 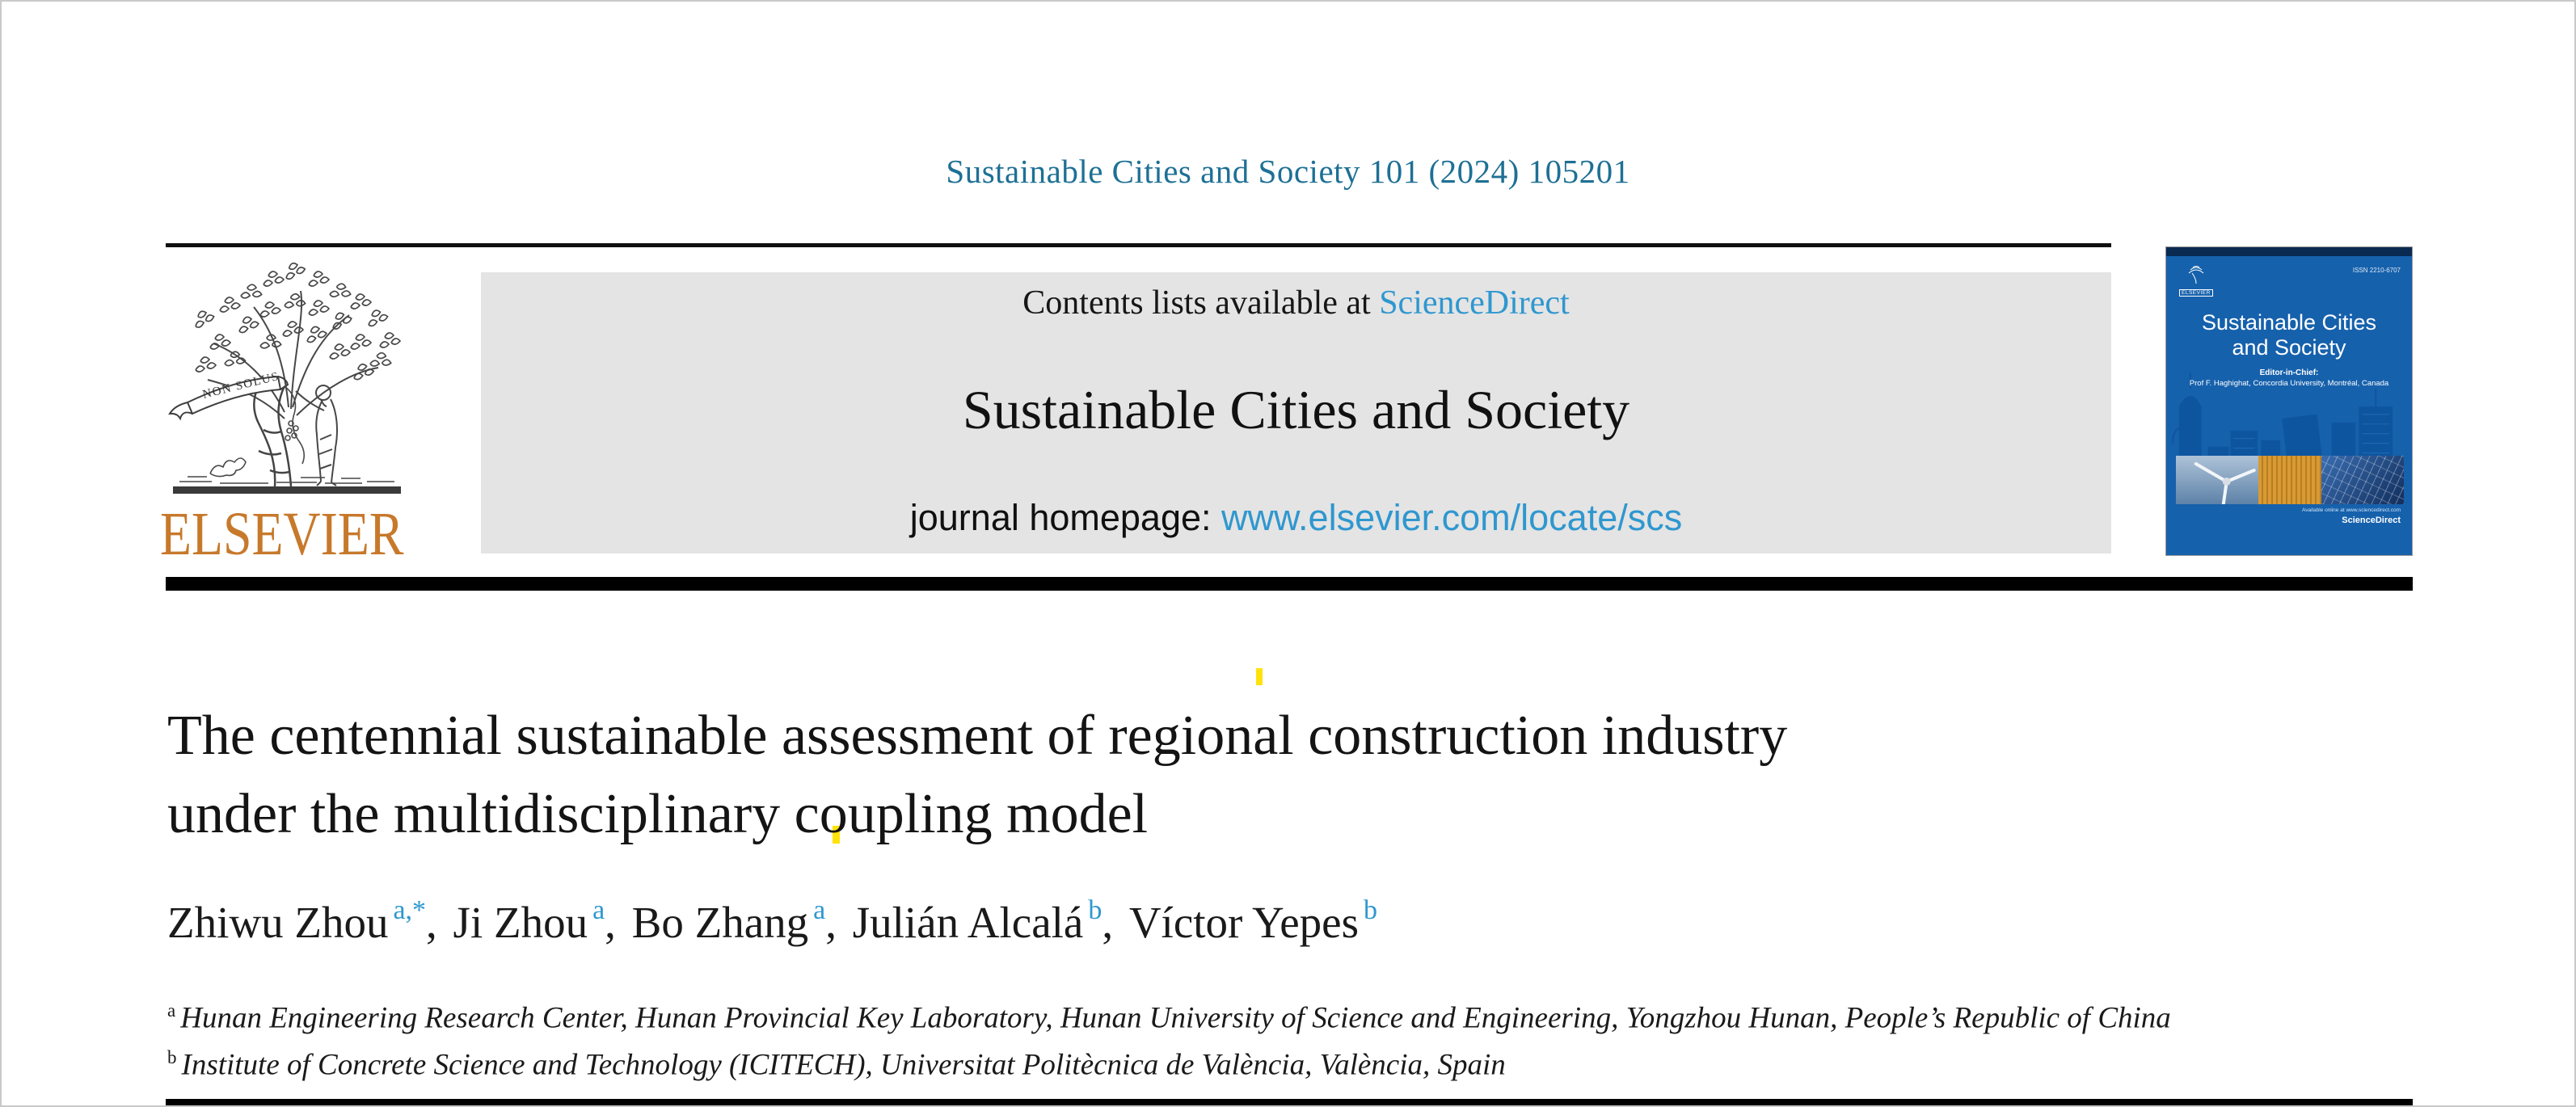 What do you see at coordinates (968, 922) in the screenshot?
I see `author-name: Julián Alcalá` at bounding box center [968, 922].